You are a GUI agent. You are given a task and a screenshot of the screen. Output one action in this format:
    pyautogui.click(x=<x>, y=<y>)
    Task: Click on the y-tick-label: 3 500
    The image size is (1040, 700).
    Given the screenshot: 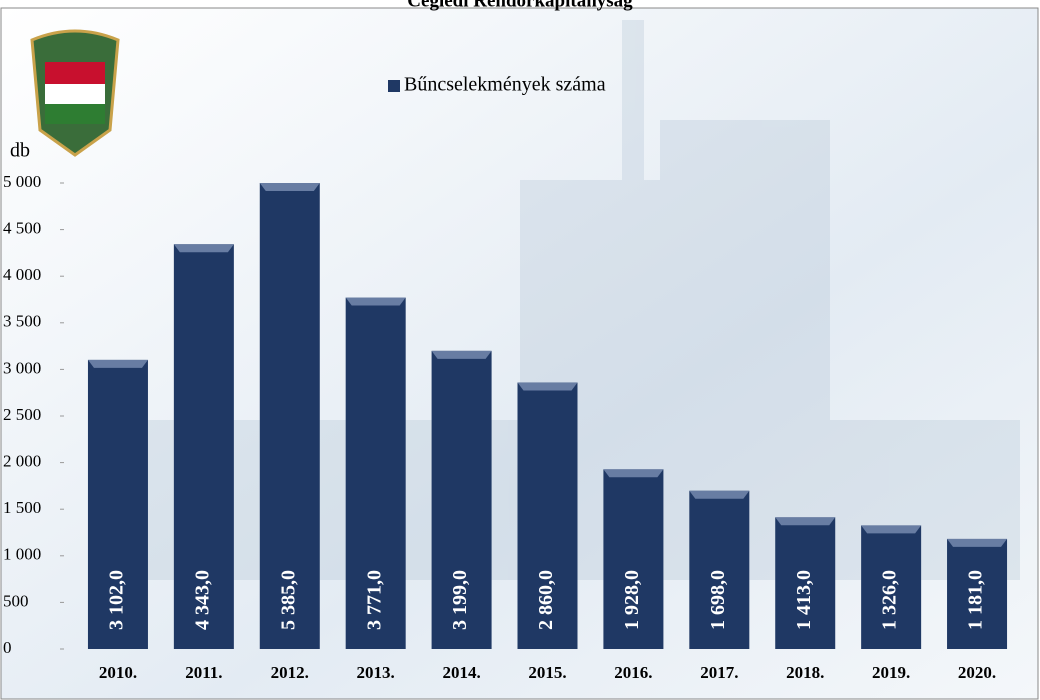 What is the action you would take?
    pyautogui.click(x=22, y=321)
    